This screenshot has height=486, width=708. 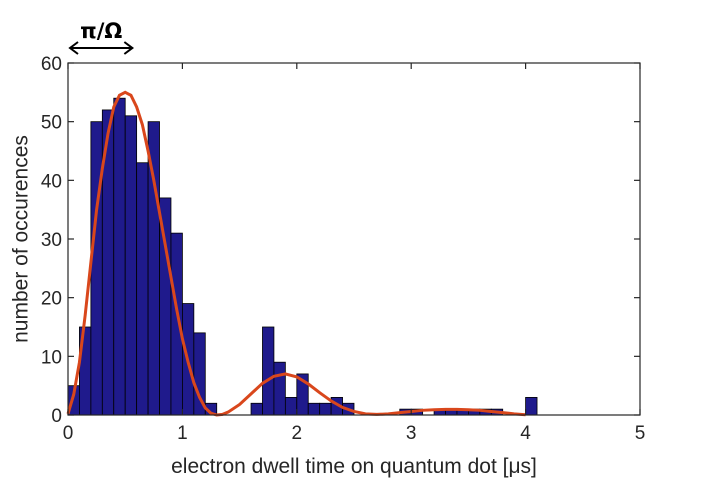 I want to click on y-tick-label: 10, so click(x=51, y=357).